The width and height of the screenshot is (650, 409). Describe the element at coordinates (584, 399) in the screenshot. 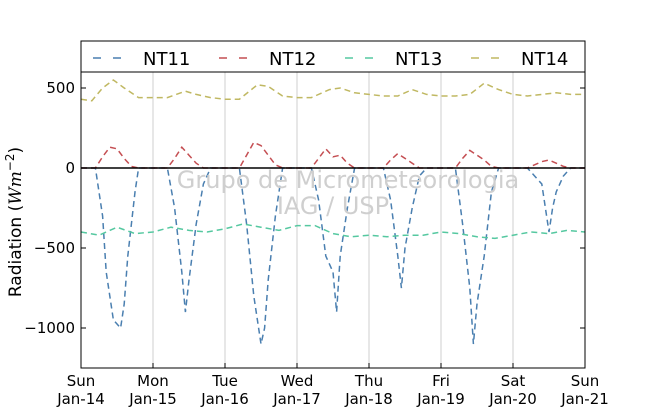

I see `x-tick-label-date: Jan-21` at that location.